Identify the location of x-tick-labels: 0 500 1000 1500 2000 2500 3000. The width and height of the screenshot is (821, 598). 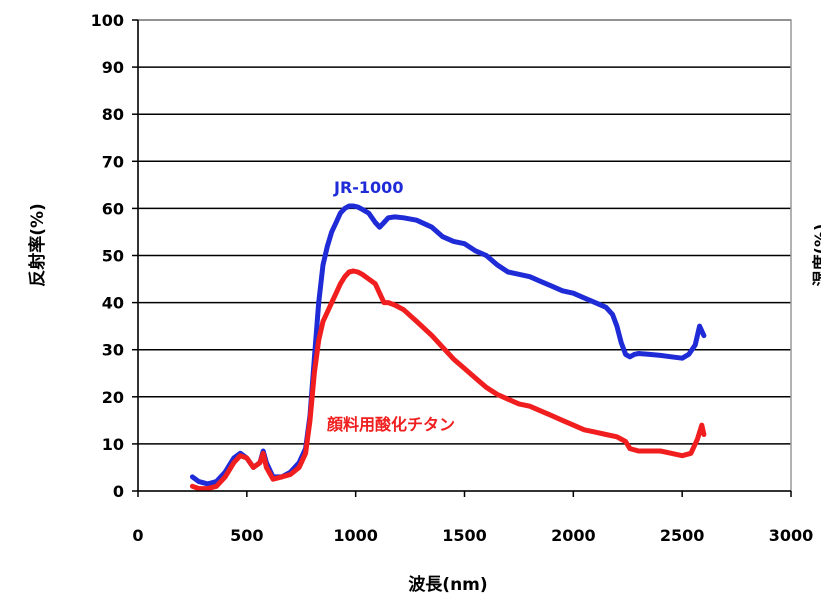
(472, 518).